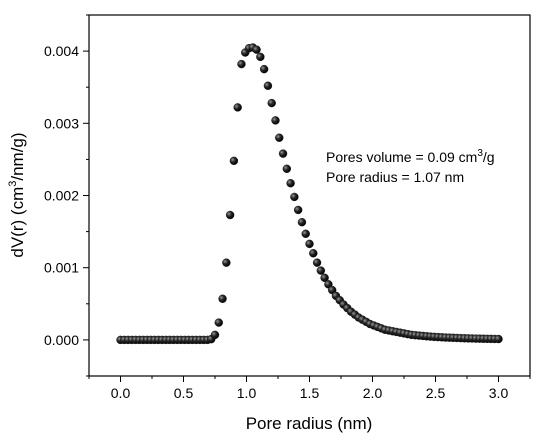 The width and height of the screenshot is (550, 441). Describe the element at coordinates (61, 268) in the screenshot. I see `y-tick-label: 0.001` at that location.